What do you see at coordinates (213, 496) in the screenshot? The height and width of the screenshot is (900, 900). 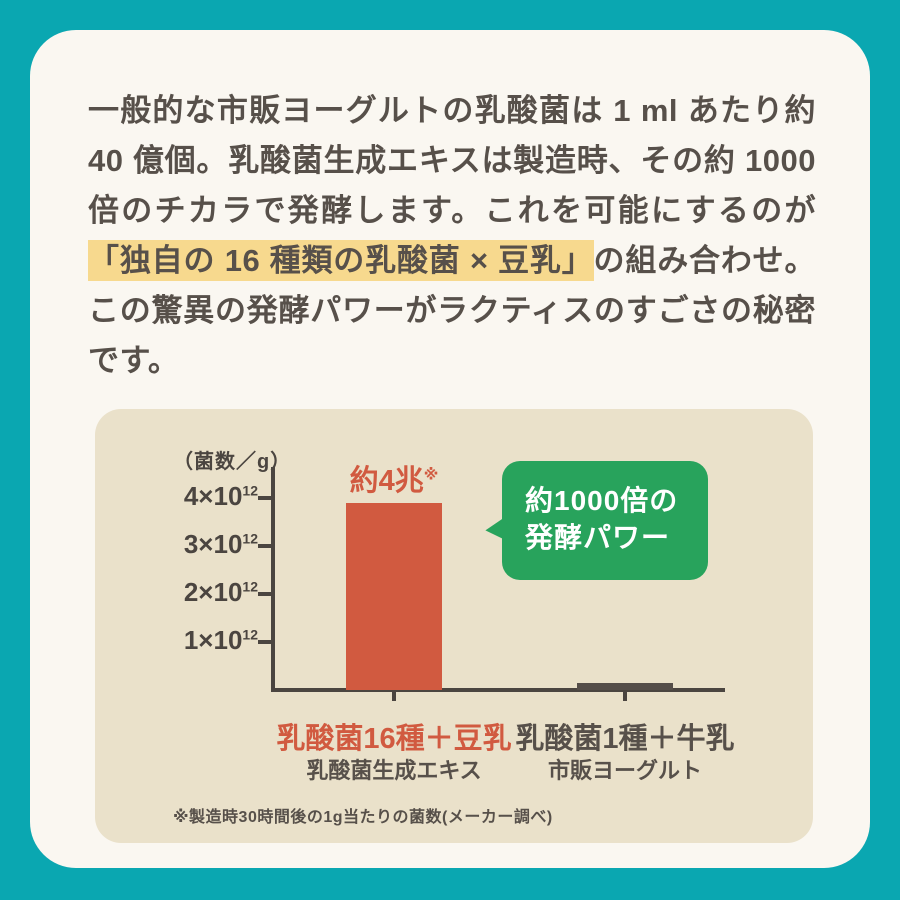 I see `y-tick-base: 4×10` at bounding box center [213, 496].